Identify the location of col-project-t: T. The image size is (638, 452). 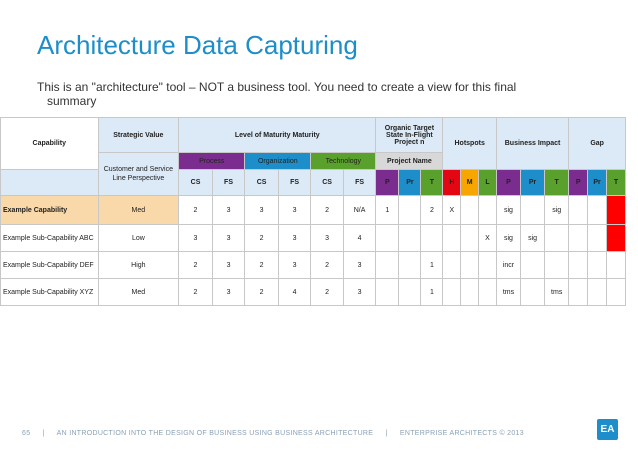
(432, 182).